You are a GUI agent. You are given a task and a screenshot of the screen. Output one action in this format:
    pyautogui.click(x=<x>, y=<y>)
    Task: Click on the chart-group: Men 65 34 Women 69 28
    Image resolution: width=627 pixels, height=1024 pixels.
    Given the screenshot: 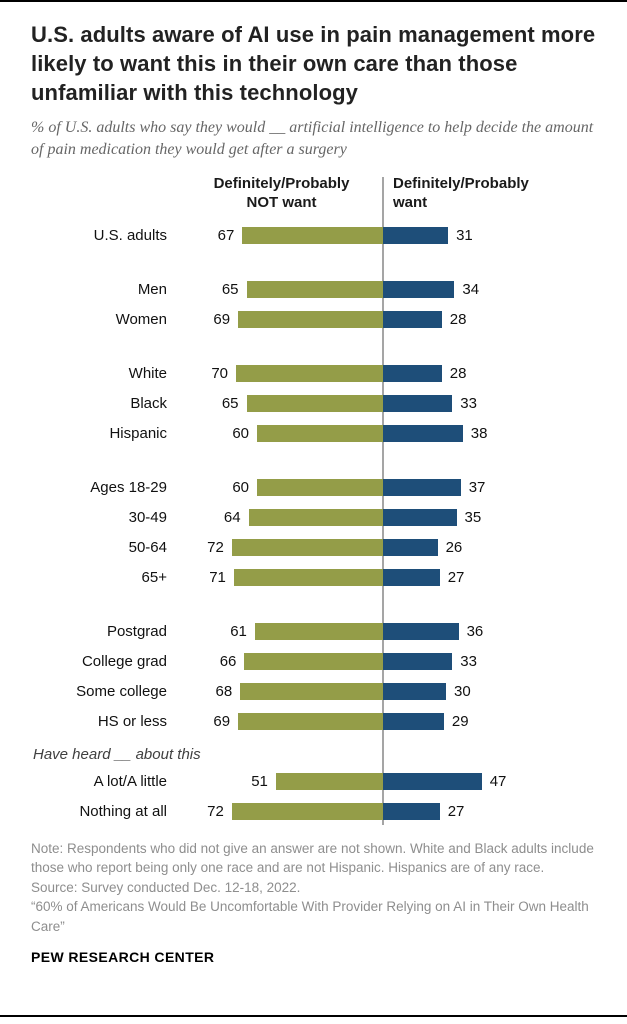 What is the action you would take?
    pyautogui.click(x=313, y=305)
    